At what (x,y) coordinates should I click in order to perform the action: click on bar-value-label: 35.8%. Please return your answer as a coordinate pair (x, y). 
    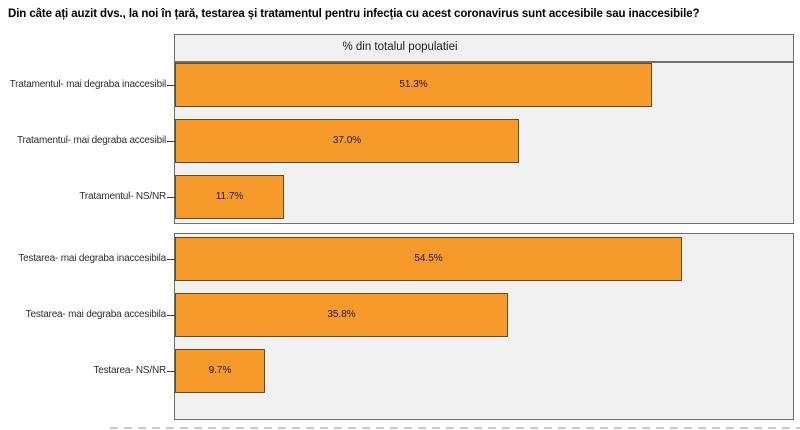
    Looking at the image, I should click on (341, 314).